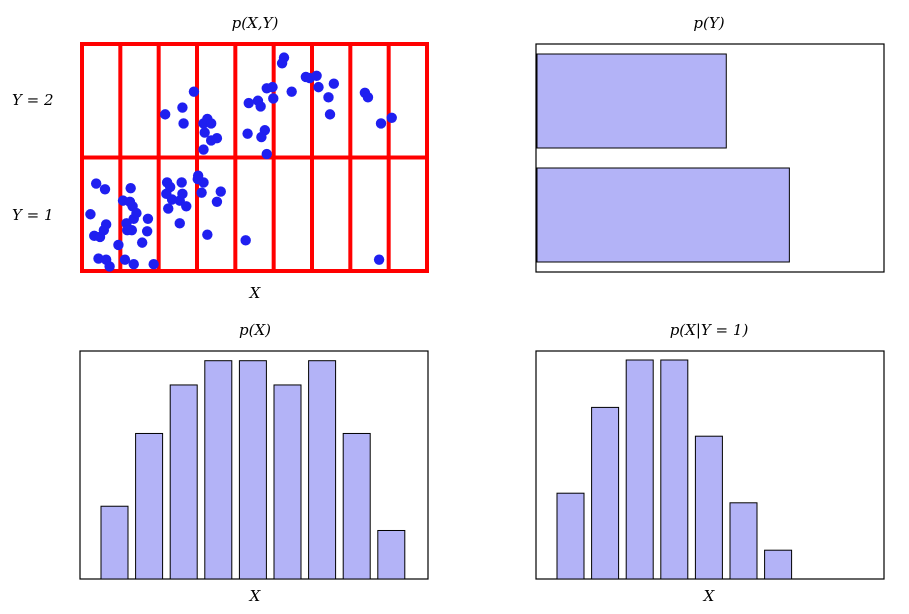 This screenshot has height=614, width=909. Describe the element at coordinates (255, 596) in the screenshot. I see `marginal-x-axis-label: X` at that location.